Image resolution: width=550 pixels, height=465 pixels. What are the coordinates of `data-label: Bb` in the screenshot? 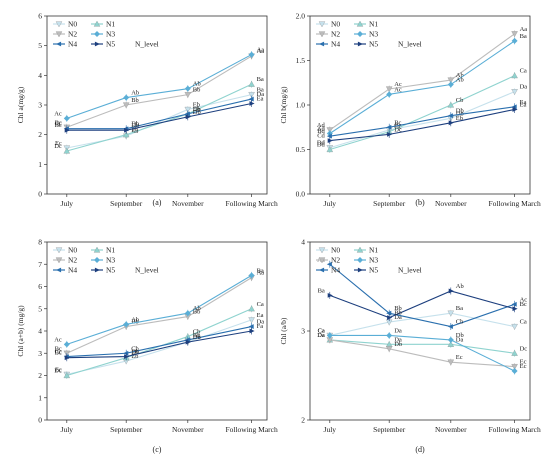 It's located at (398, 313).